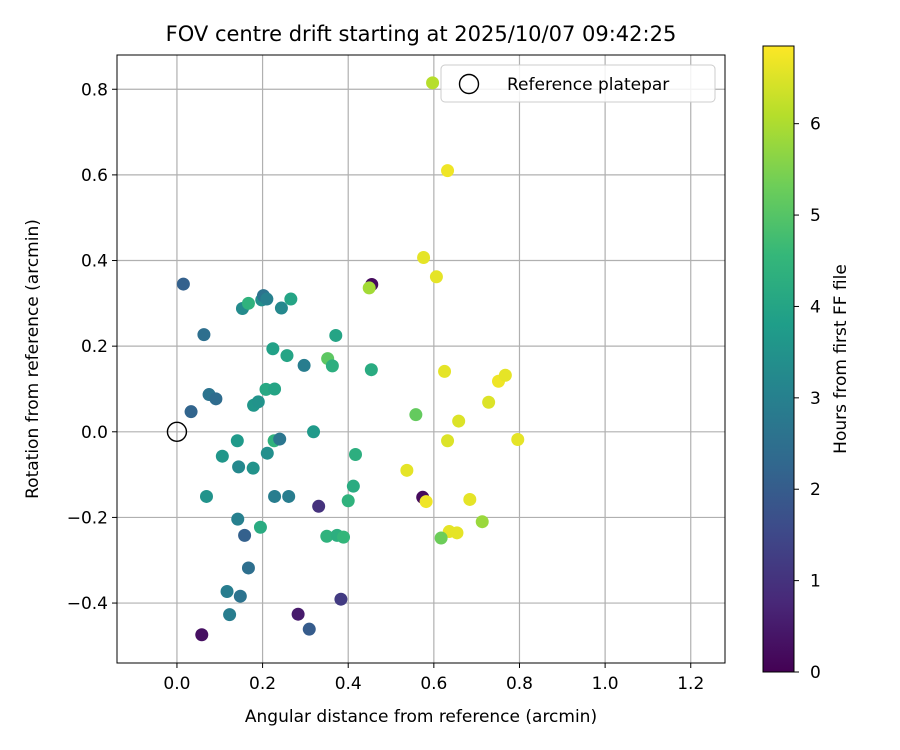  Describe the element at coordinates (421, 717) in the screenshot. I see `x-axis-label: Angular distance from reference (arcmin)` at that location.